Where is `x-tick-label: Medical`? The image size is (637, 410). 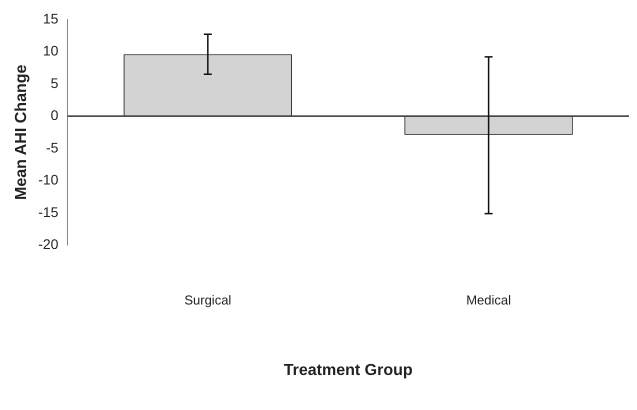
x-tick-label: Medical is located at coordinates (489, 300).